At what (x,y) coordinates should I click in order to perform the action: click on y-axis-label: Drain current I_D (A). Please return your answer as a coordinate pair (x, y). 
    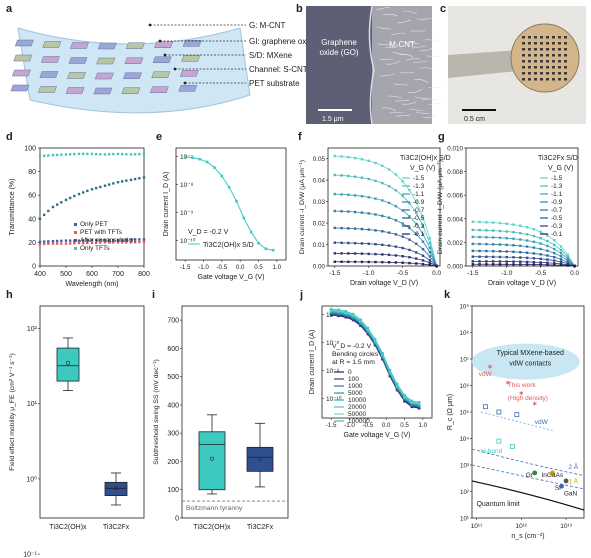
    Looking at the image, I should click on (312, 362).